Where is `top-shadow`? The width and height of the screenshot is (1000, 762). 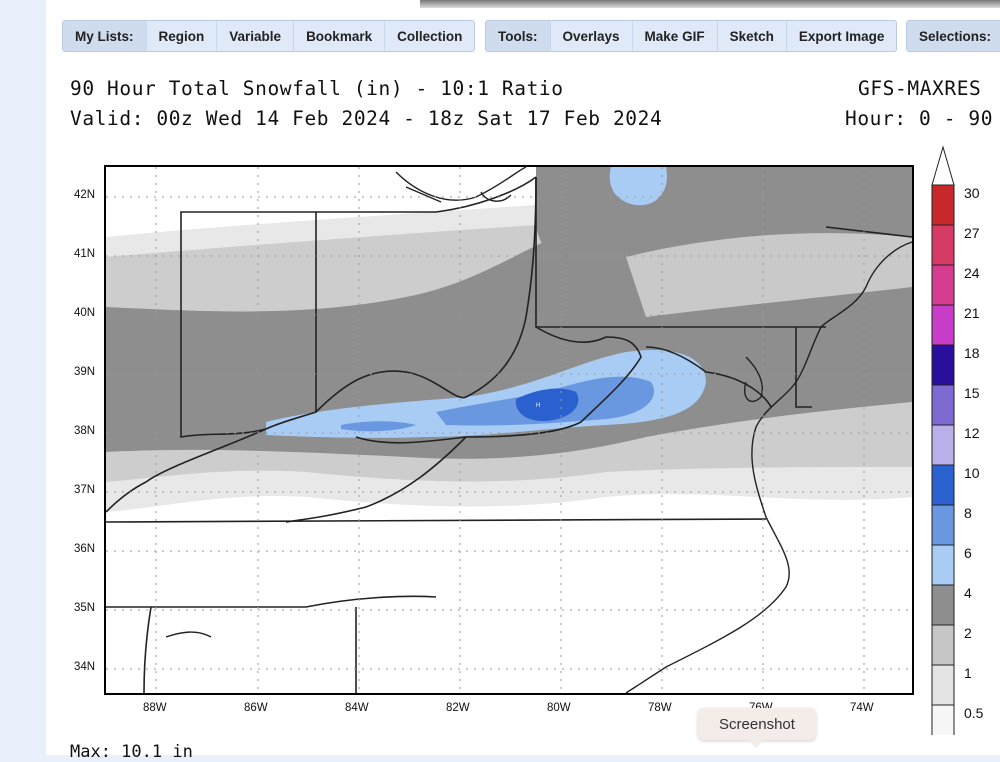
top-shadow is located at coordinates (710, 4).